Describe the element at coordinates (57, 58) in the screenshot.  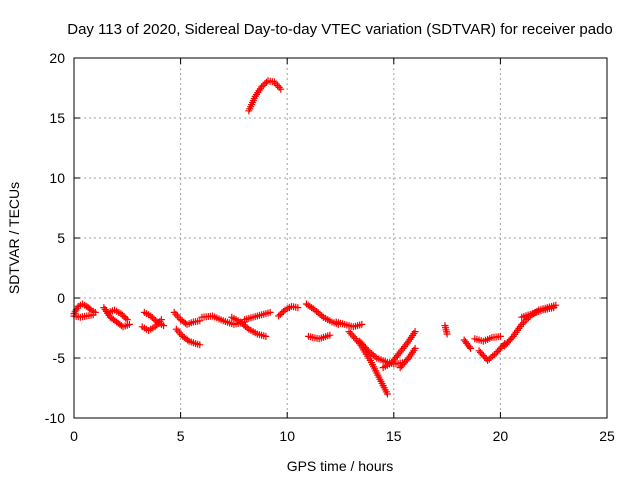
I see `y-tick-label: 20` at that location.